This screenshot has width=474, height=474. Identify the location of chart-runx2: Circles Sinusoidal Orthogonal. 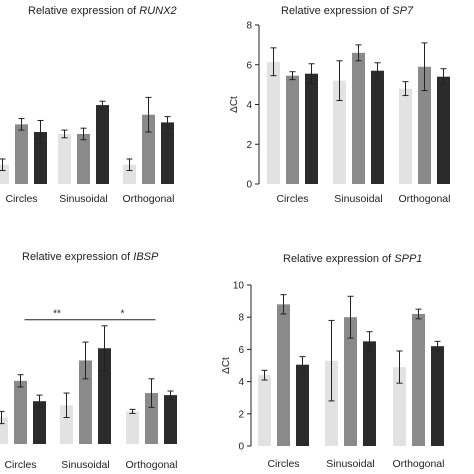
(87, 150).